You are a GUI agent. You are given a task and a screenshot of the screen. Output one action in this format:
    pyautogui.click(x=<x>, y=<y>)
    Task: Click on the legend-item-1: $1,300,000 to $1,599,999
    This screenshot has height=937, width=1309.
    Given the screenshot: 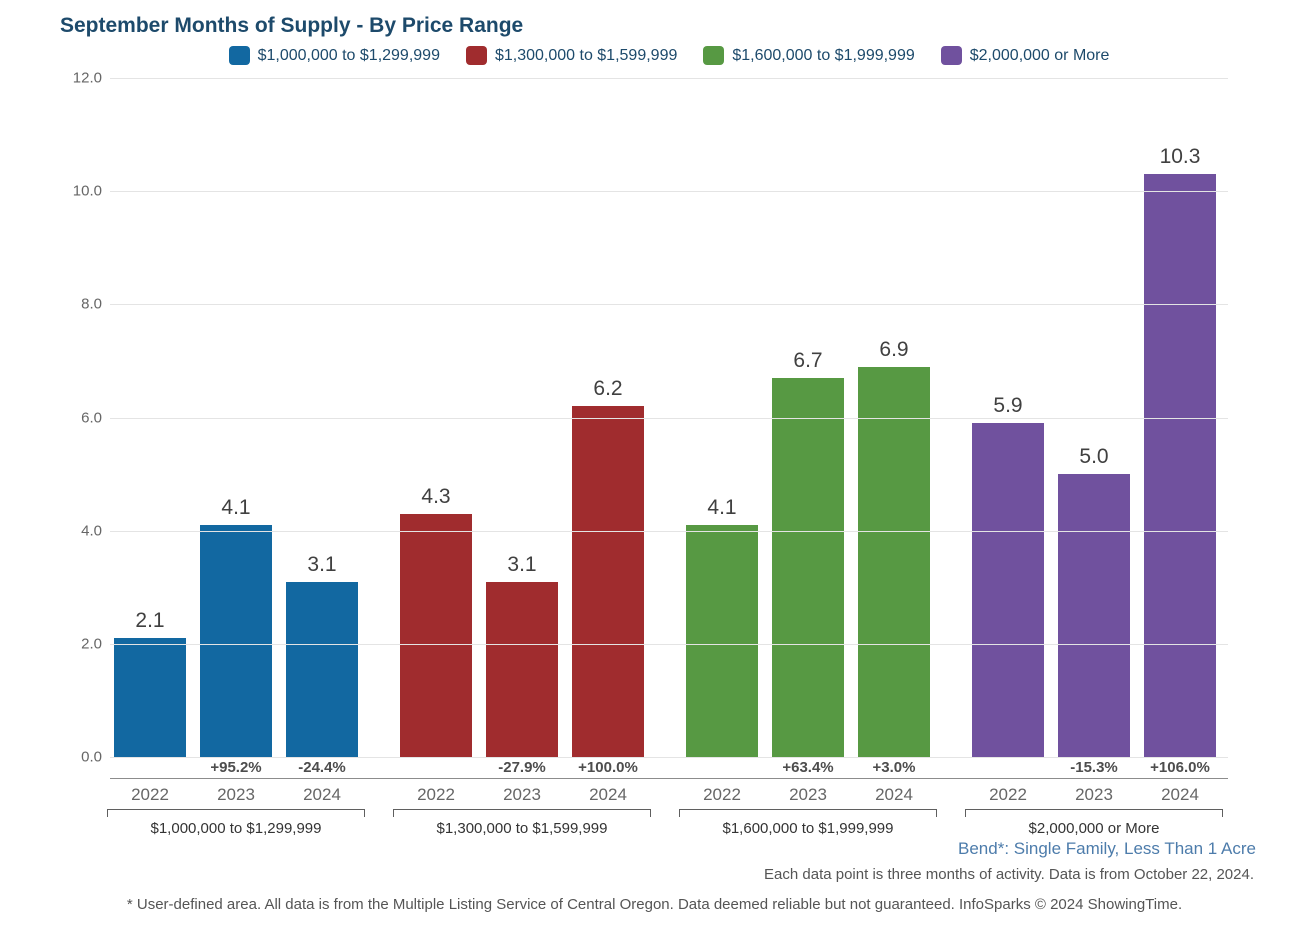 What is the action you would take?
    pyautogui.click(x=571, y=55)
    